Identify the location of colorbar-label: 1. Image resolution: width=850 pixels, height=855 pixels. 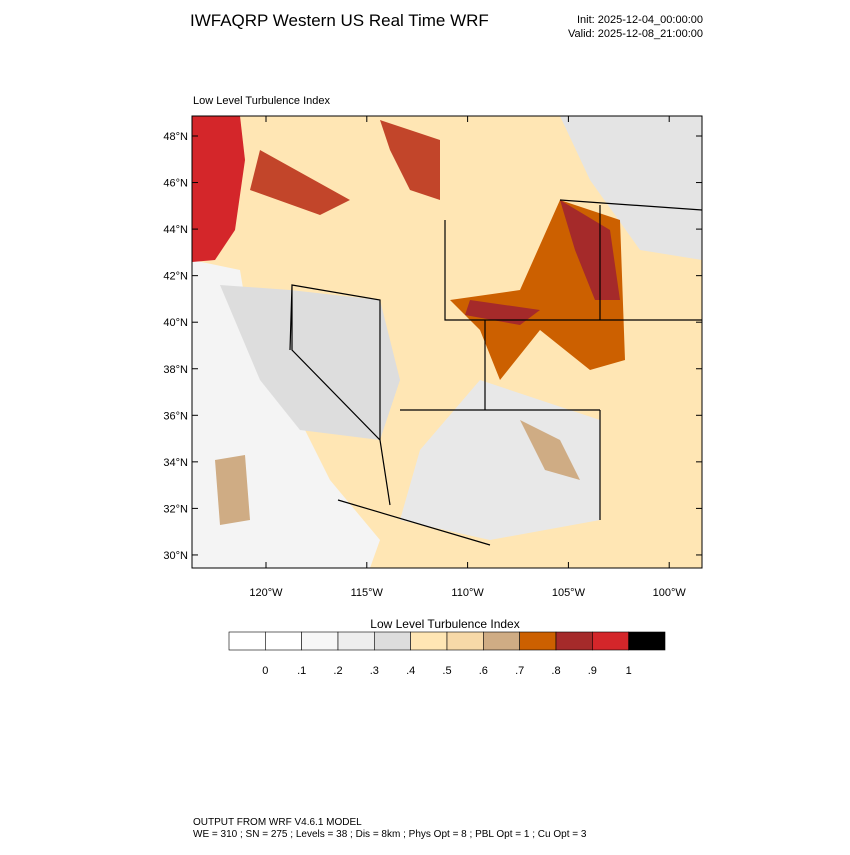
(629, 671).